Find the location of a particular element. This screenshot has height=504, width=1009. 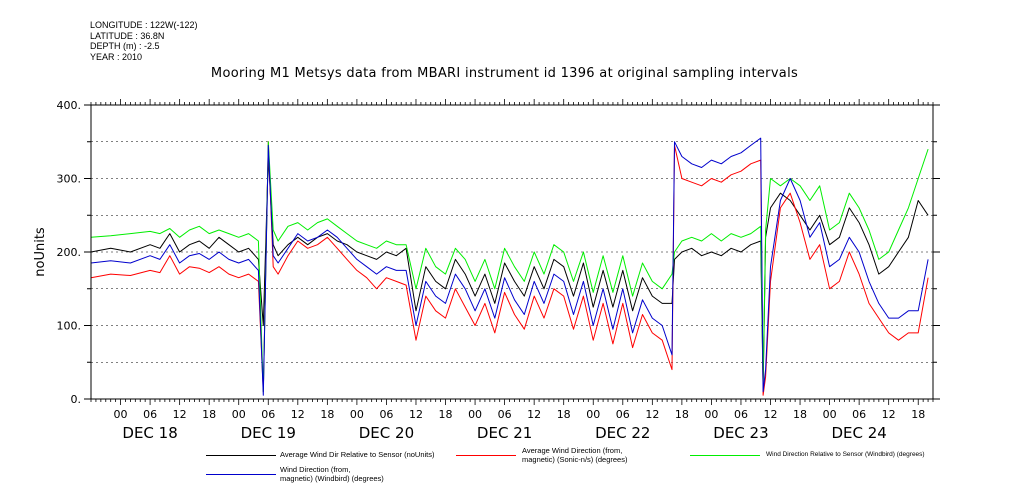

y-tick-label: 200. is located at coordinates (69, 252).